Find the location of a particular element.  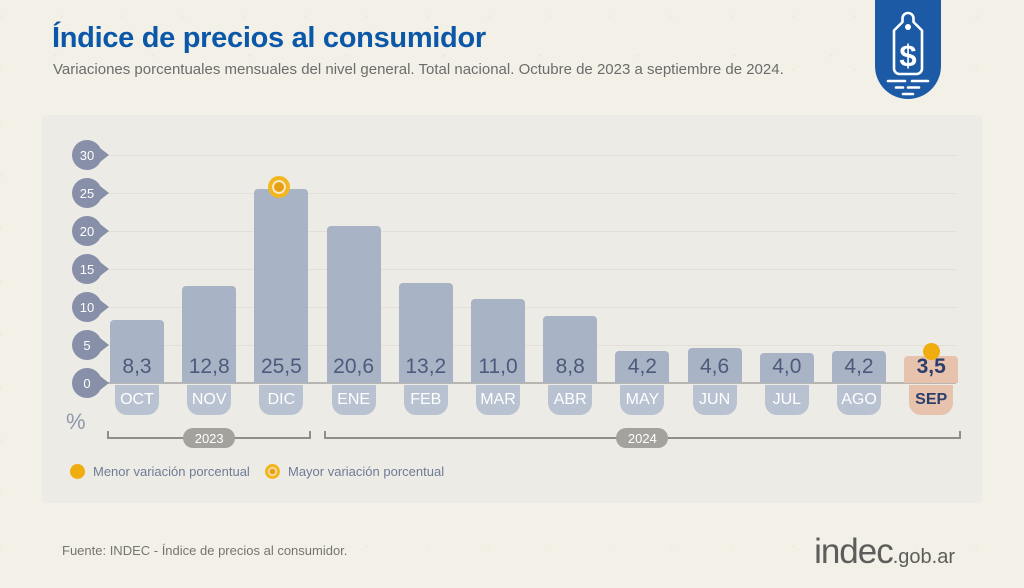

indec-logo: indec .gob.ar is located at coordinates (884, 552).